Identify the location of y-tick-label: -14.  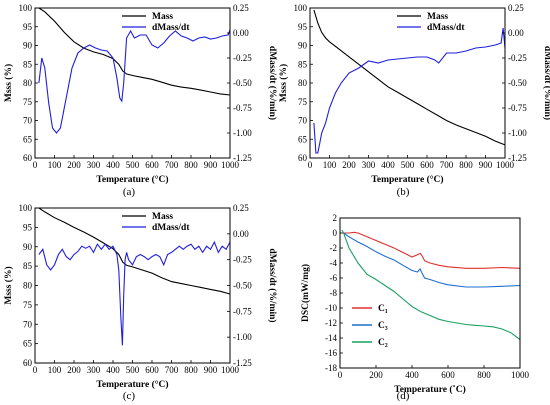
(331, 338).